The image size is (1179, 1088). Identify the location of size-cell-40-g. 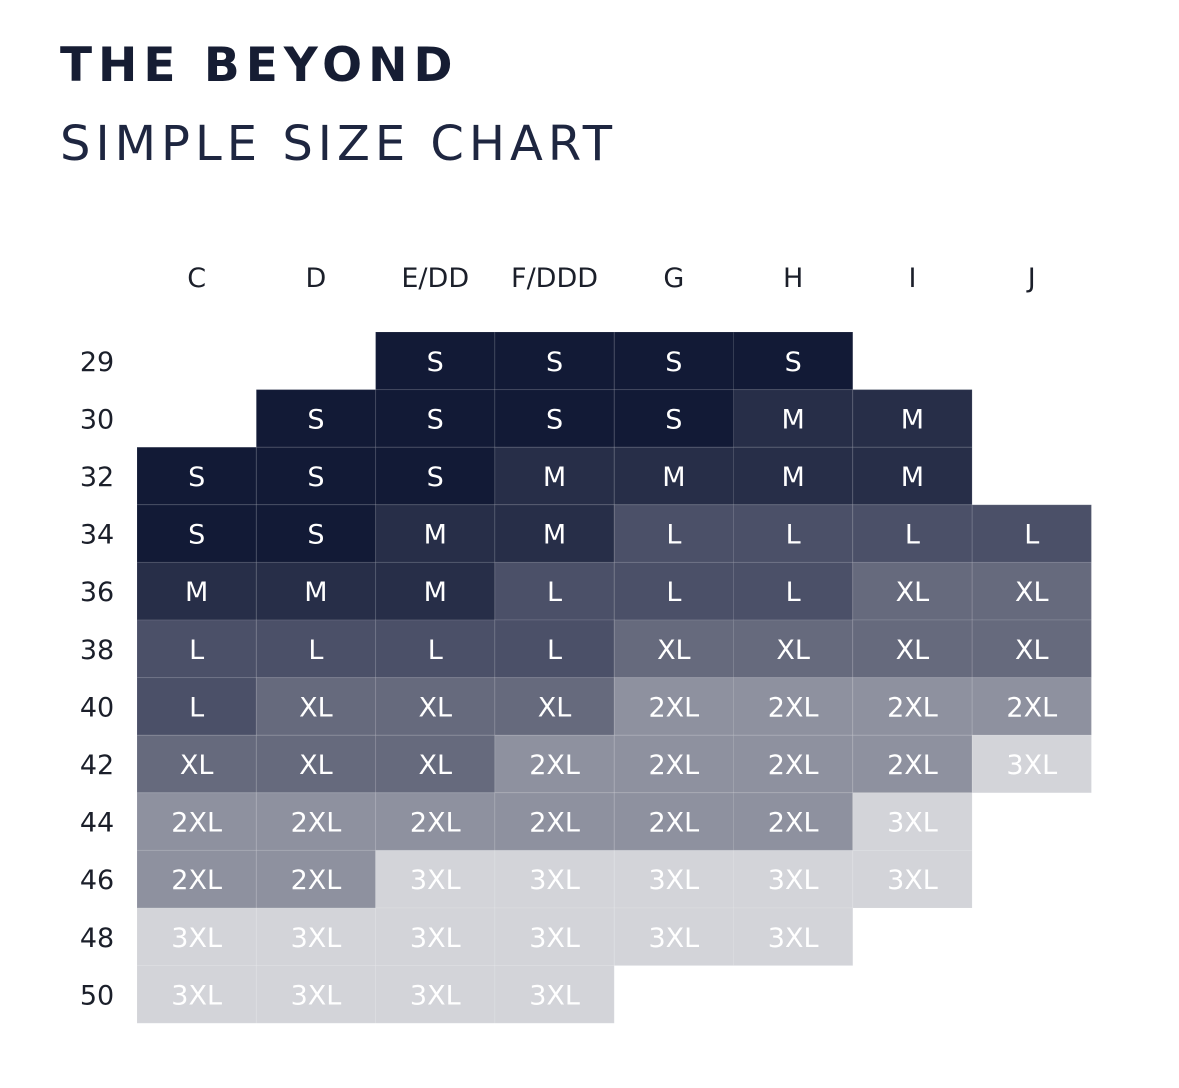
(674, 706).